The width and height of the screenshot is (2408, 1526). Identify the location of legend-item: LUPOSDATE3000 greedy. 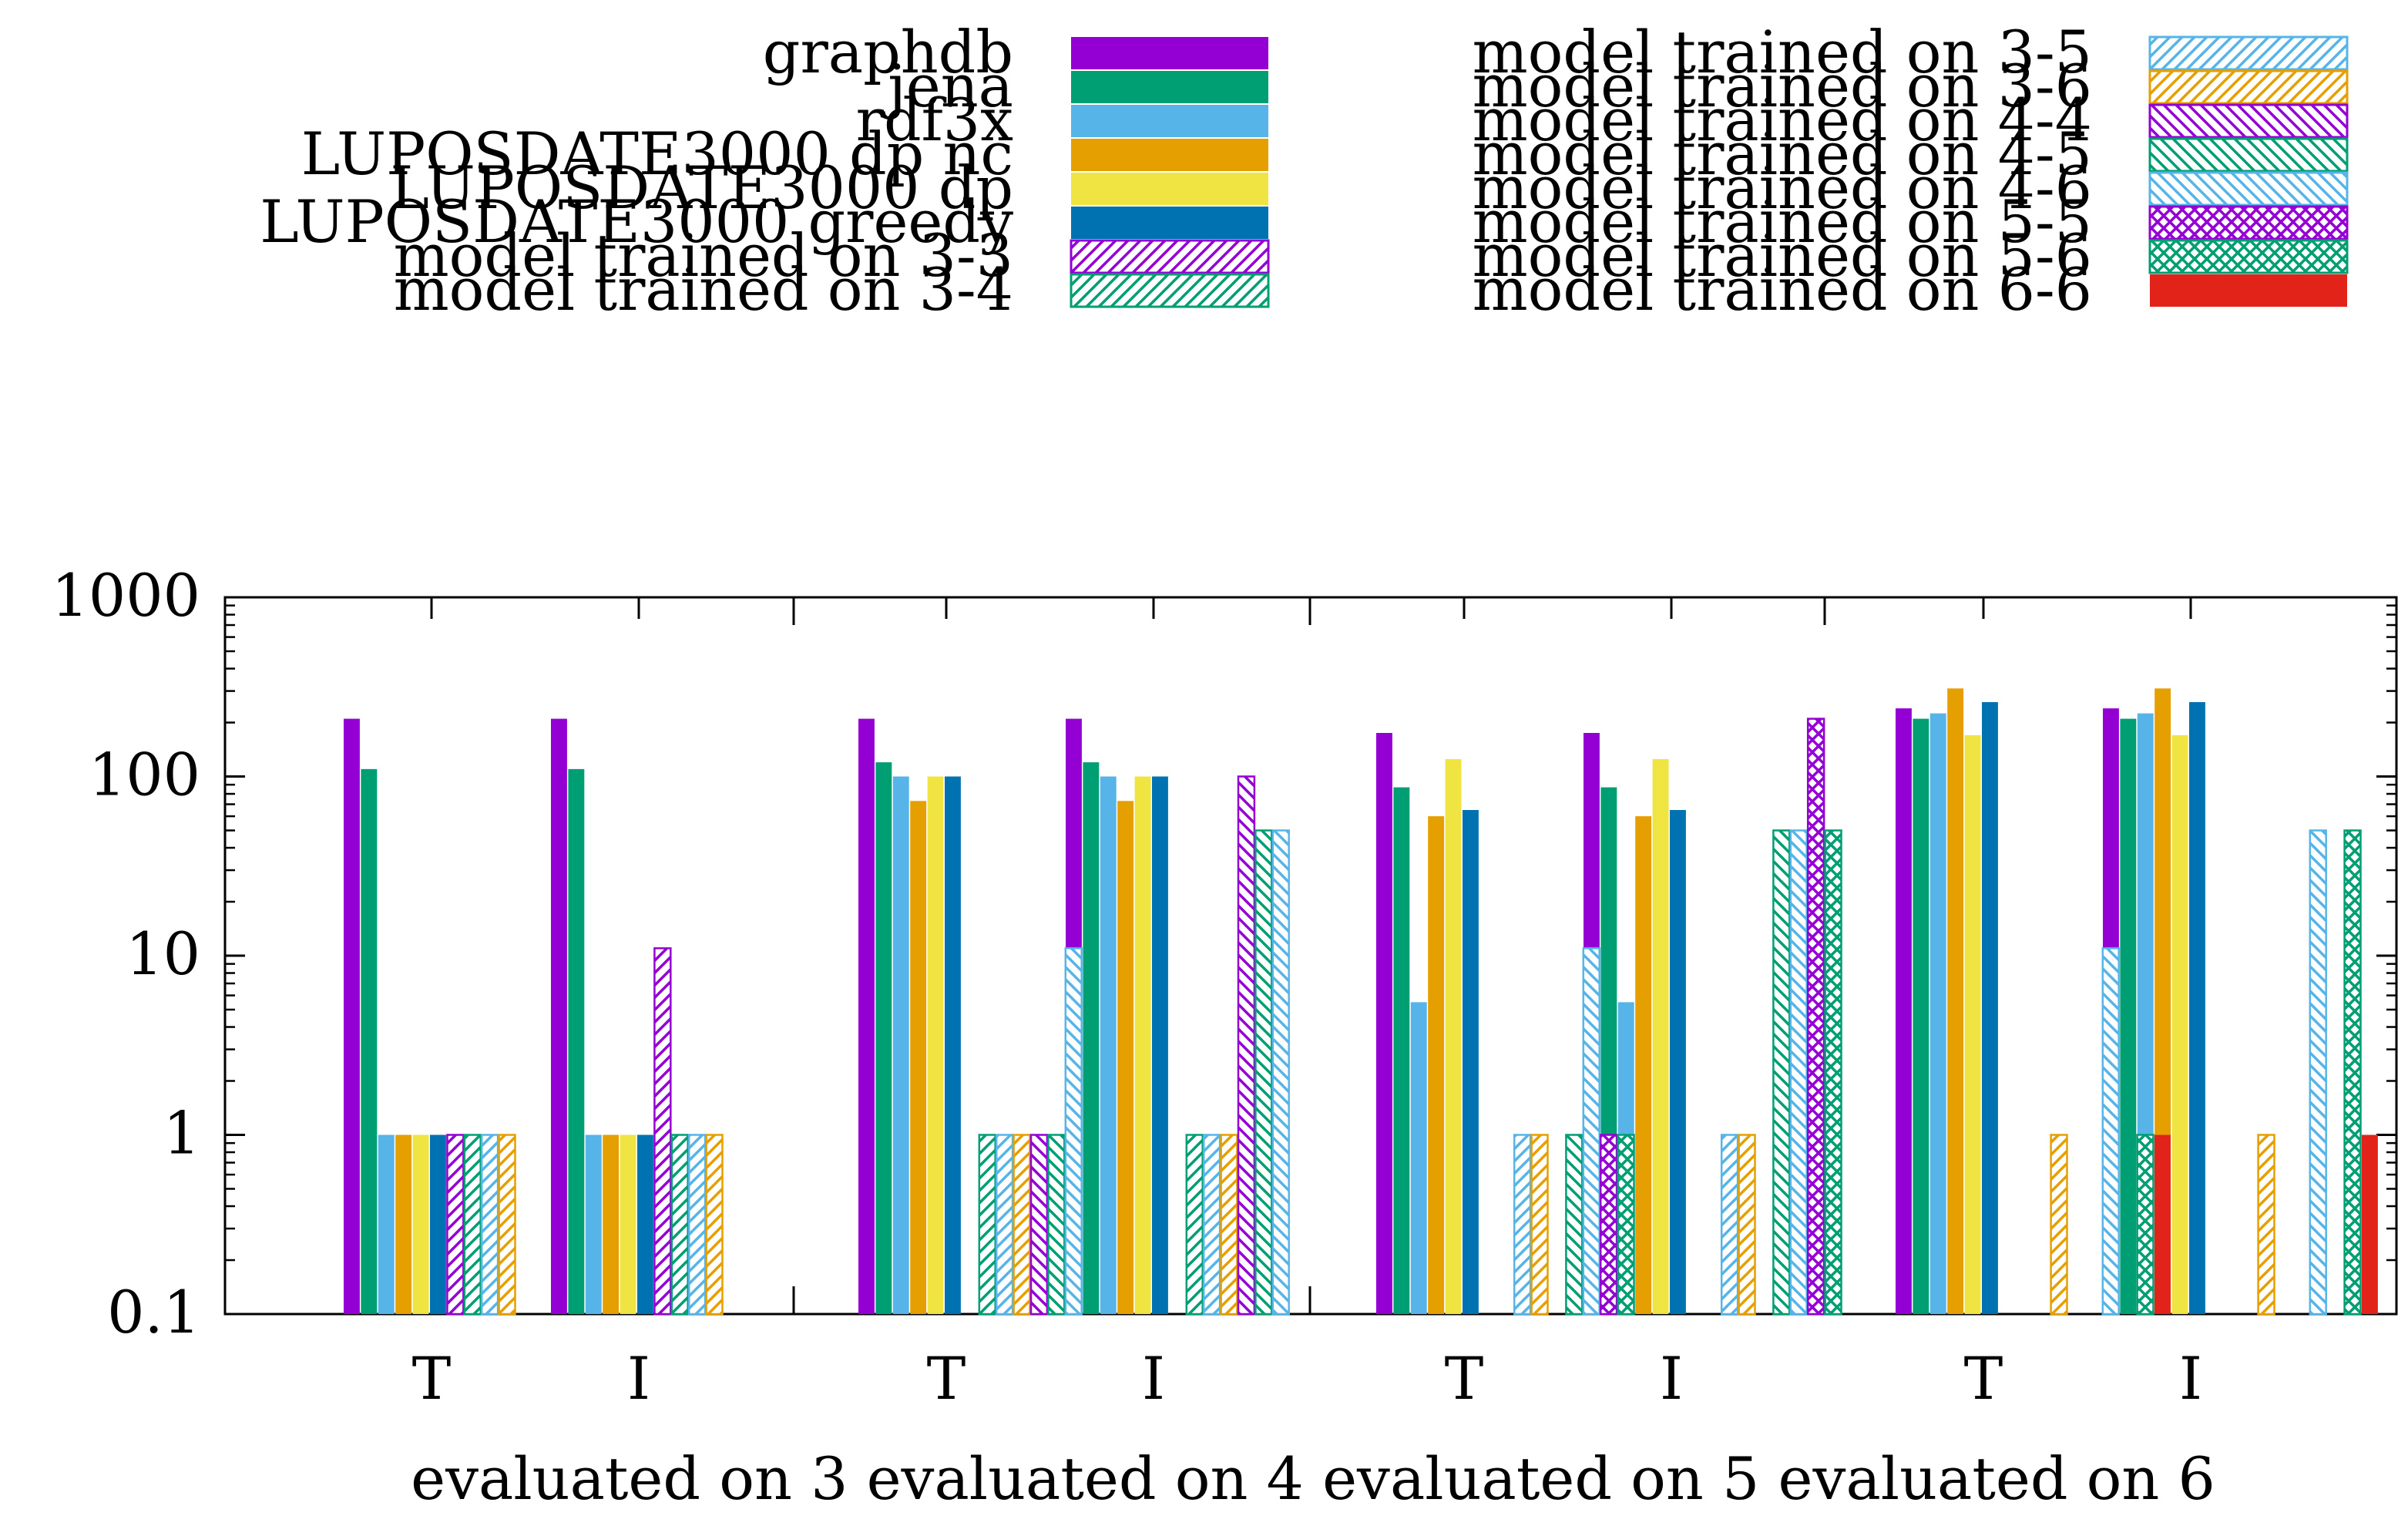
(764, 221).